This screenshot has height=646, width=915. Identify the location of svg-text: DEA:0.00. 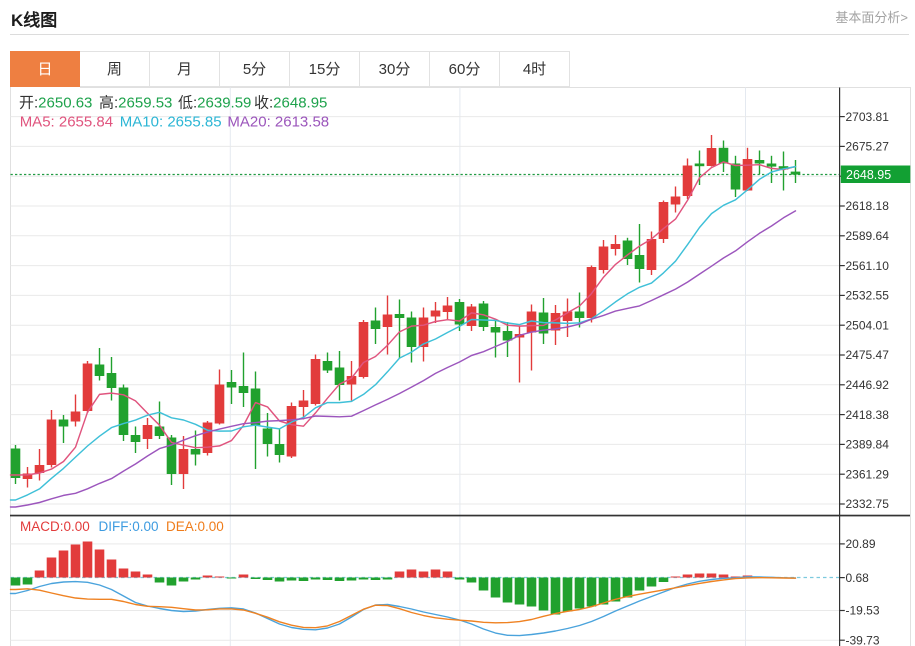
(195, 526).